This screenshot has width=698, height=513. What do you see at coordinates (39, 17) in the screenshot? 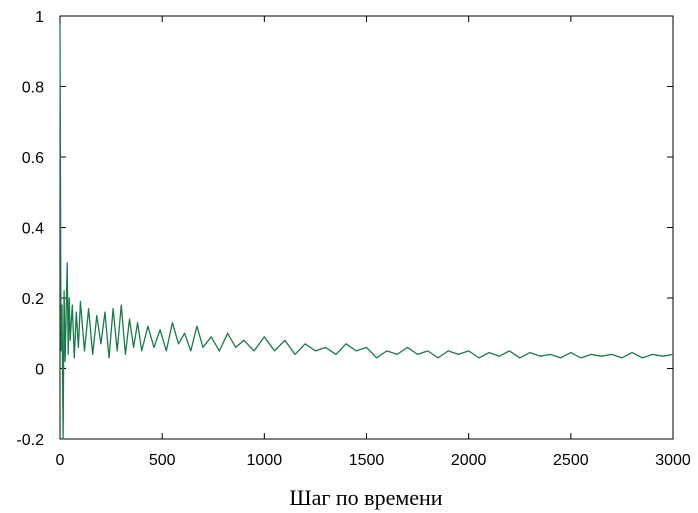
I see `y-tick-label: 1` at bounding box center [39, 17].